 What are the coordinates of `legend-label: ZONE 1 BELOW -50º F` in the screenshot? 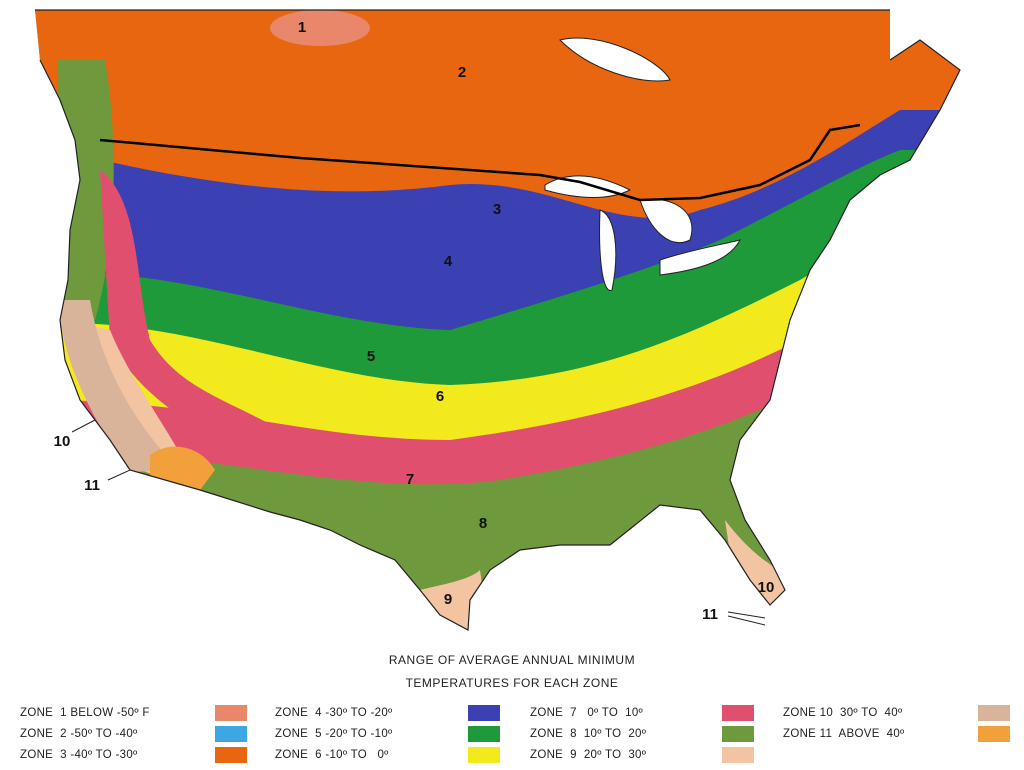 It's located at (85, 713).